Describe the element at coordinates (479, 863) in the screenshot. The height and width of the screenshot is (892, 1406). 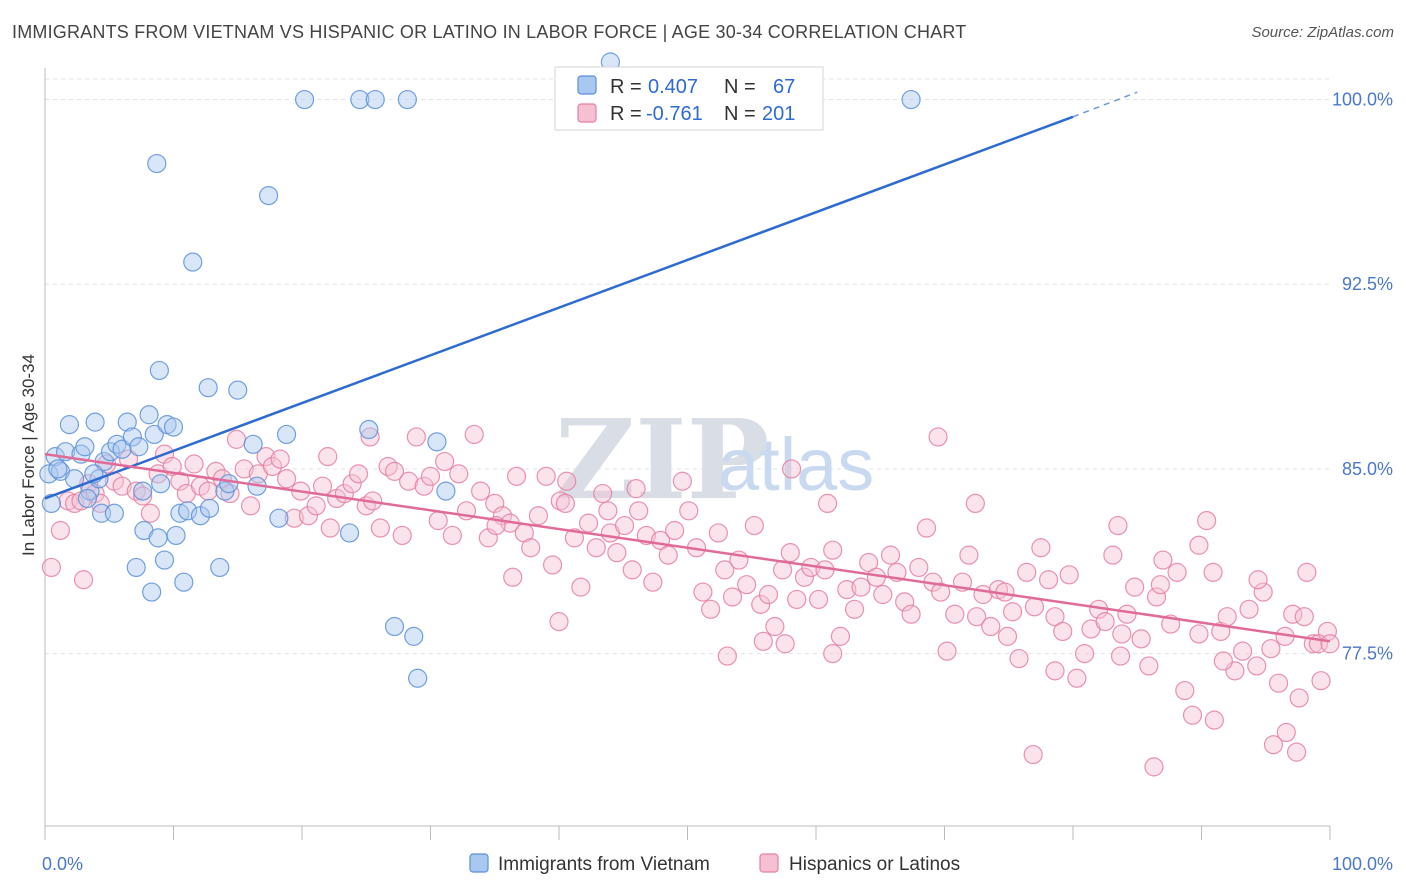
I see `series-swatch-vietnam` at that location.